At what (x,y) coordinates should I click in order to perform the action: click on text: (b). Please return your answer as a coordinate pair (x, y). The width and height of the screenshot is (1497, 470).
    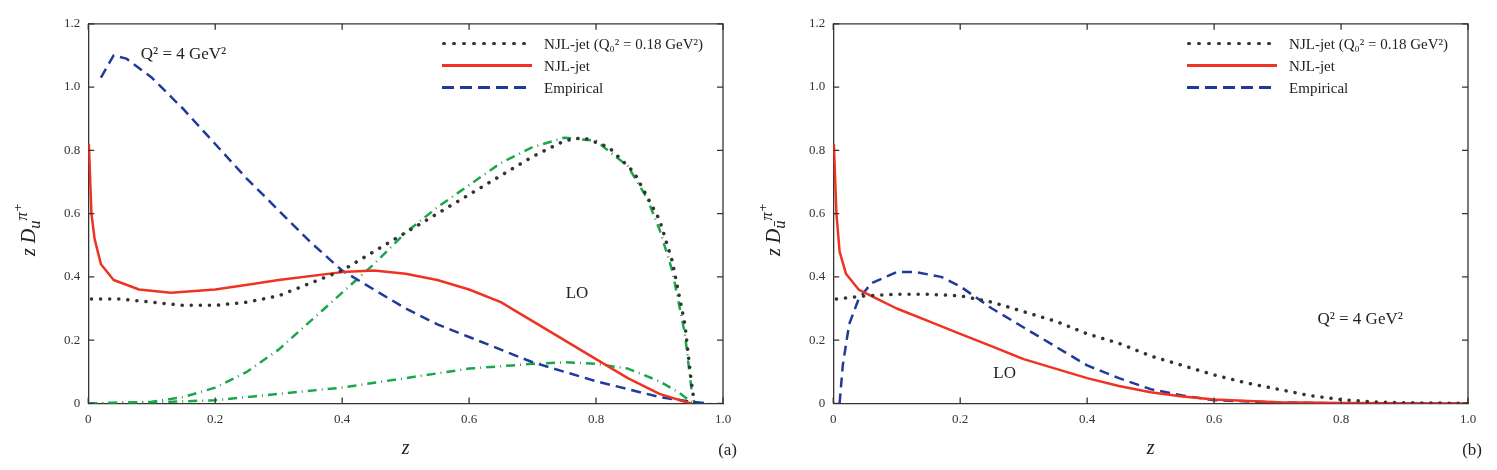
    Looking at the image, I should click on (1472, 450).